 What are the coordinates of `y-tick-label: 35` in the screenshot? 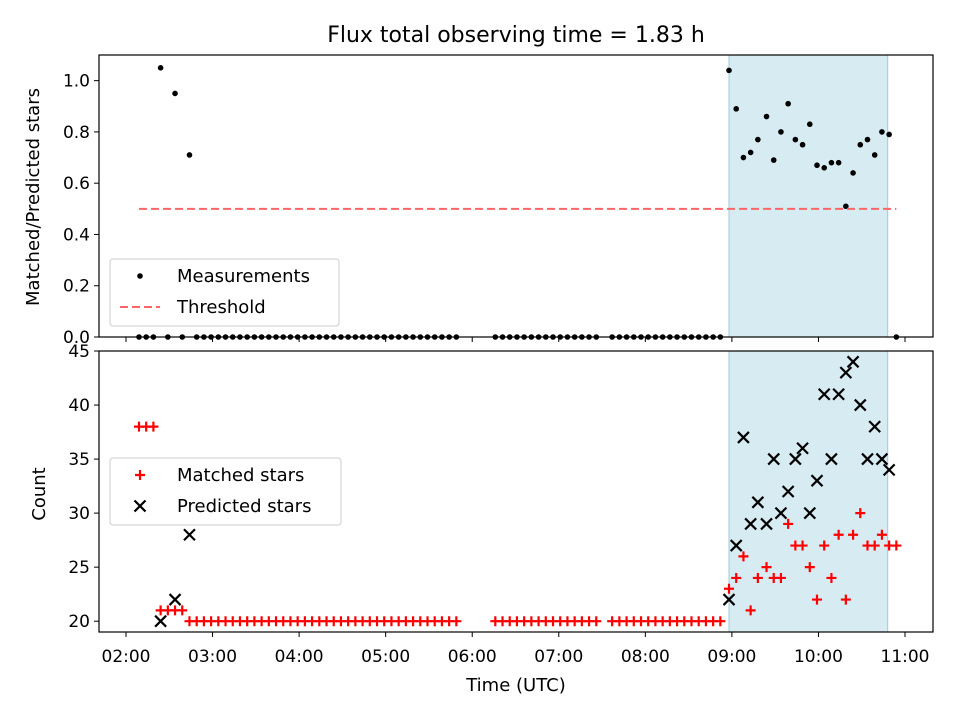 It's located at (79, 460).